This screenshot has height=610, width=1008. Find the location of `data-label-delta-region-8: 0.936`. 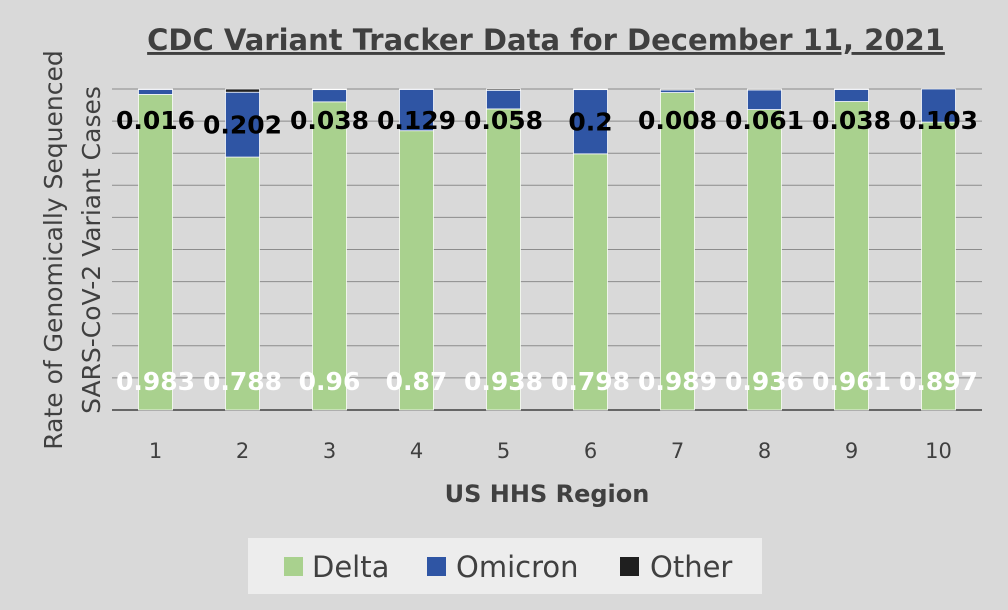

data-label-delta-region-8: 0.936 is located at coordinates (764, 381).